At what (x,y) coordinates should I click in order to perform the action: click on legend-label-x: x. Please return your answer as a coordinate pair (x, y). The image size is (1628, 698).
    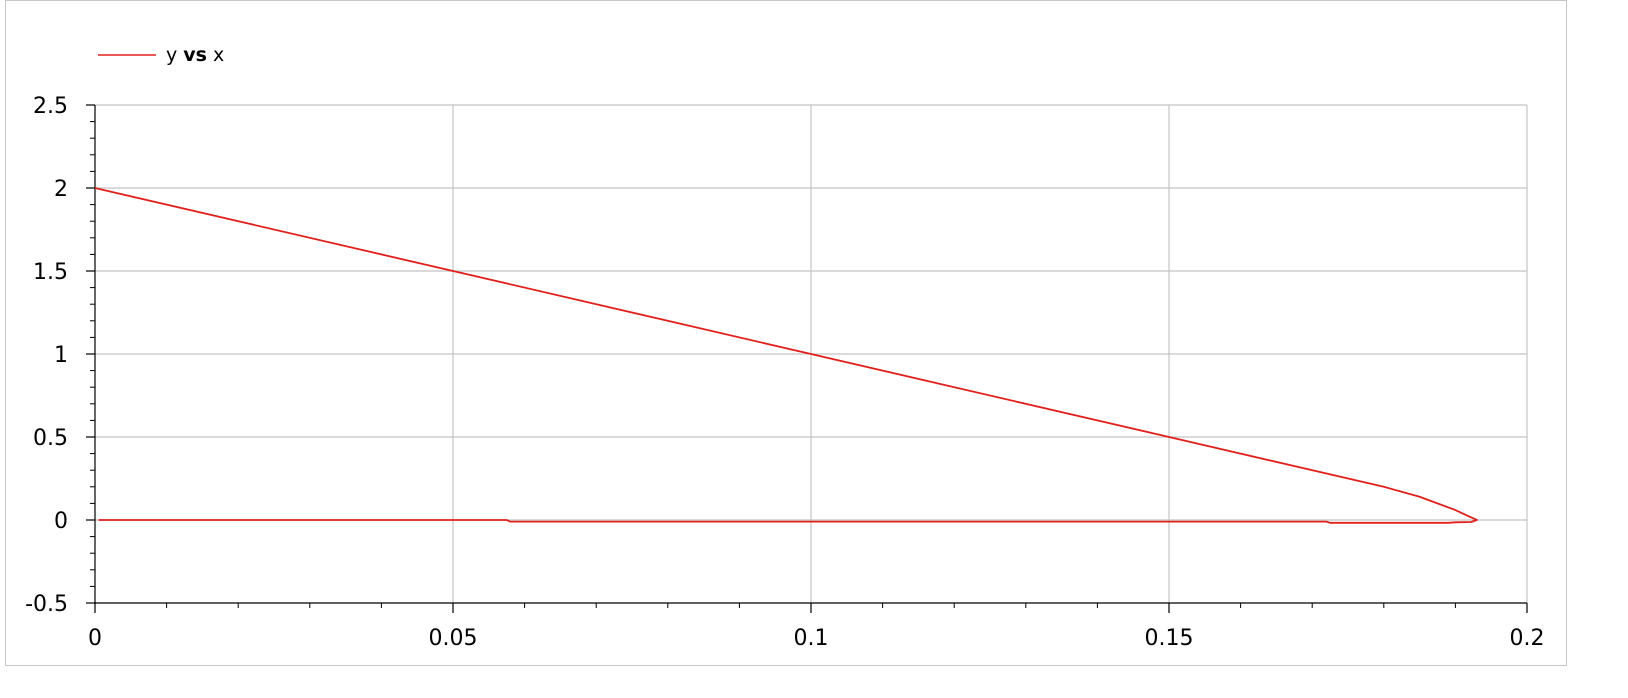
    Looking at the image, I should click on (215, 55).